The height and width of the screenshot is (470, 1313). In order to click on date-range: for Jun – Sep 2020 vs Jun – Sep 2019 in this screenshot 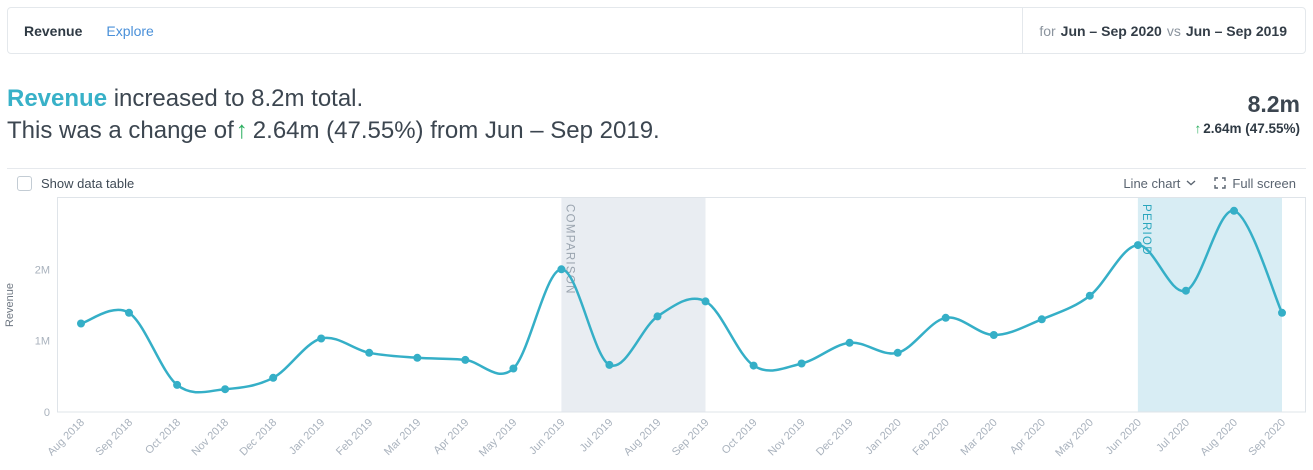, I will do `click(1163, 30)`.